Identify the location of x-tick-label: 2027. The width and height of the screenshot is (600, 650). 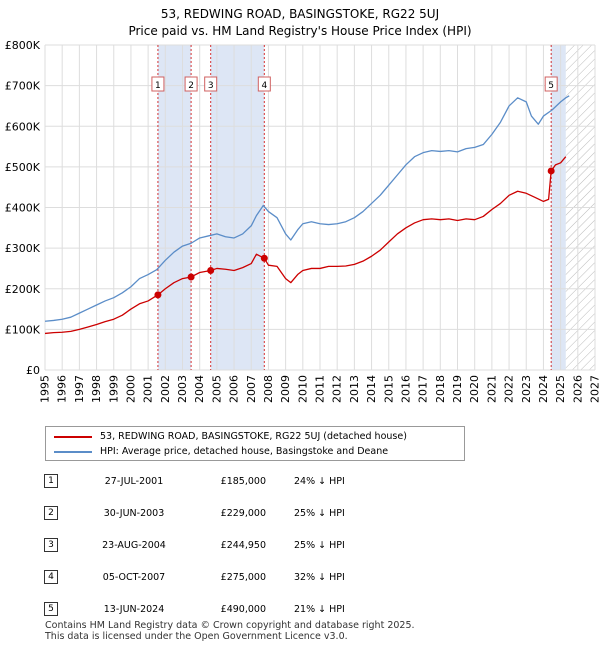
(594, 389).